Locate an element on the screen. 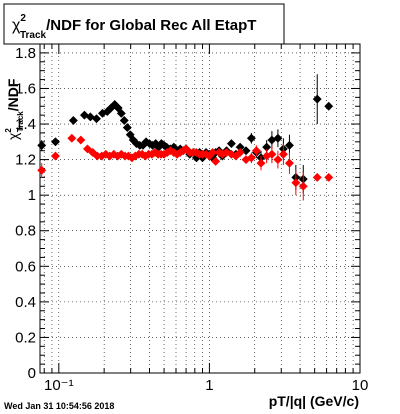 This screenshot has height=414, width=400. title-subscript: Track is located at coordinates (33, 35).